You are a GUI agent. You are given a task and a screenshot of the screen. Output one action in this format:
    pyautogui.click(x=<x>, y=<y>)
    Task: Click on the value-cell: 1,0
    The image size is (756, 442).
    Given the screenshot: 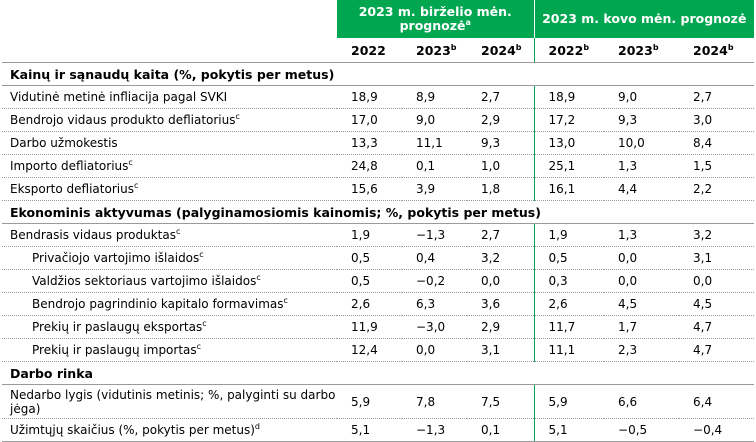 What is the action you would take?
    pyautogui.click(x=501, y=166)
    